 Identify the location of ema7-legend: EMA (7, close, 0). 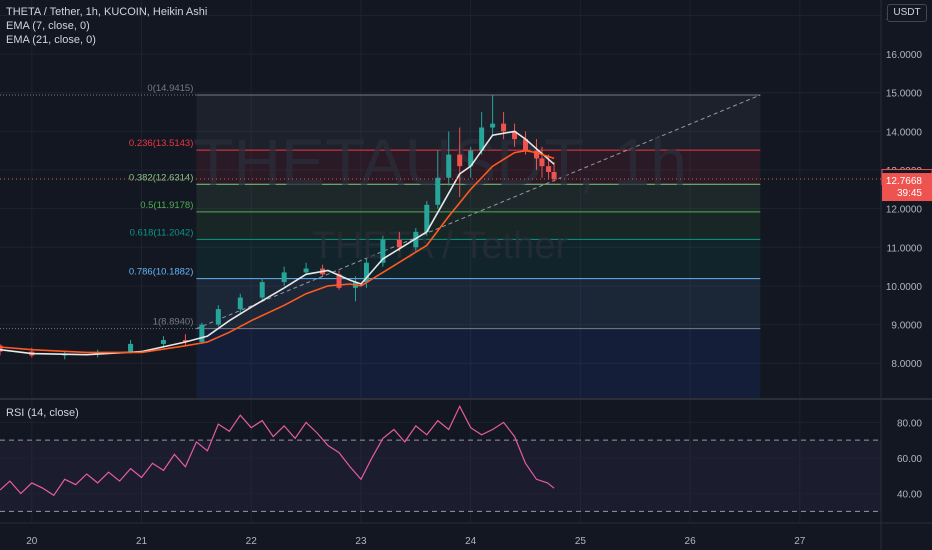
(48, 26).